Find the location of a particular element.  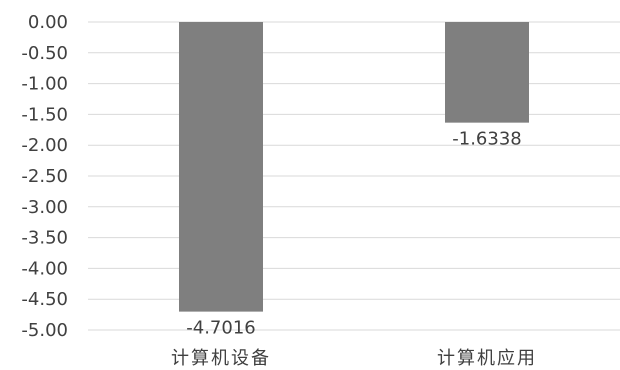

y-tick-label: -3.00 is located at coordinates (44, 207).